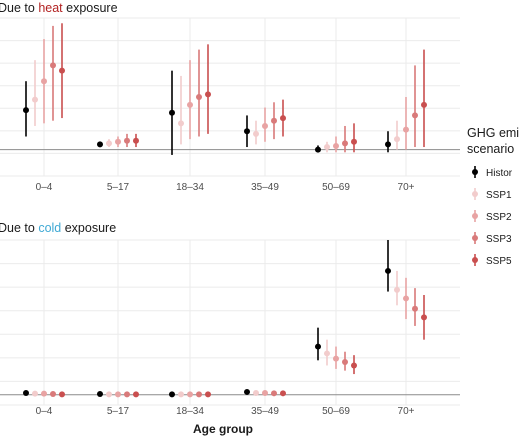  I want to click on heat-panel-title: Due to heat exposure, so click(59, 8).